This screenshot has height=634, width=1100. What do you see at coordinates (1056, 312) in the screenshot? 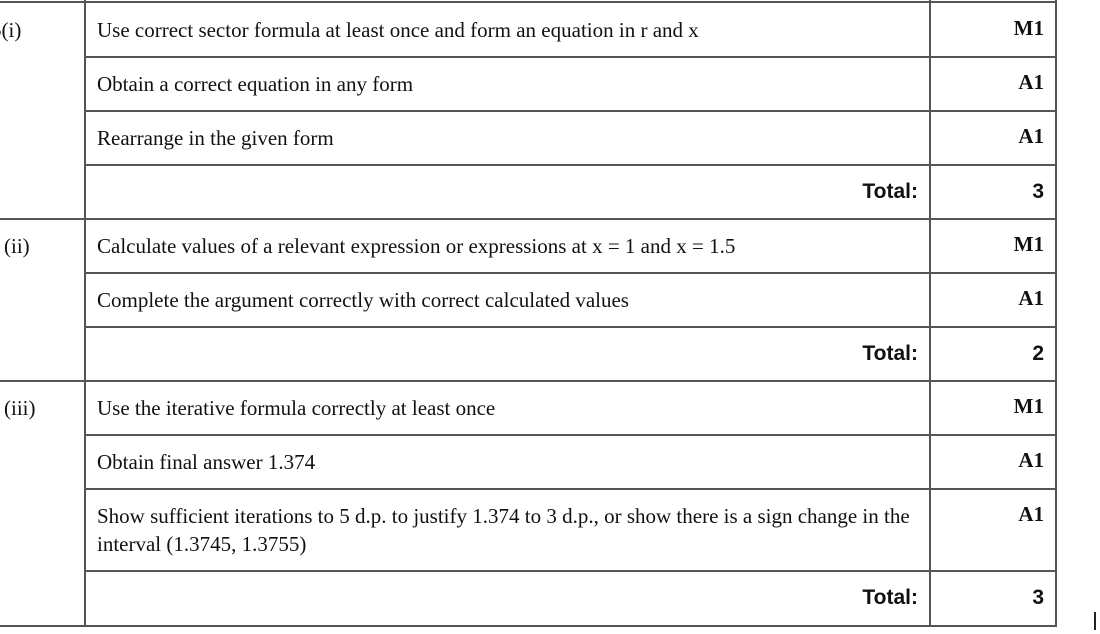
I see `table-border-right` at bounding box center [1056, 312].